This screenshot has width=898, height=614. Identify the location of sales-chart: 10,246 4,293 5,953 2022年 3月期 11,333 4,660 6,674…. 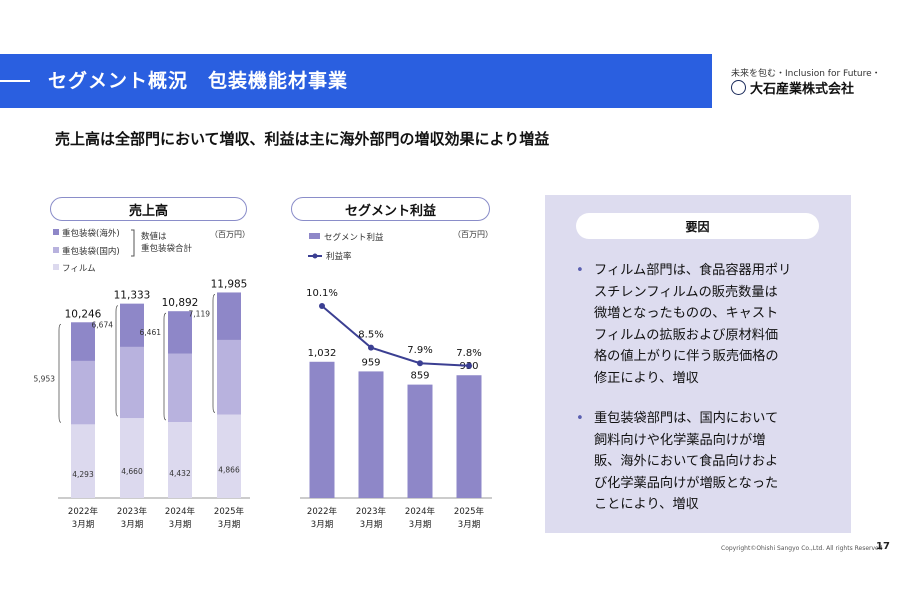
(142, 404).